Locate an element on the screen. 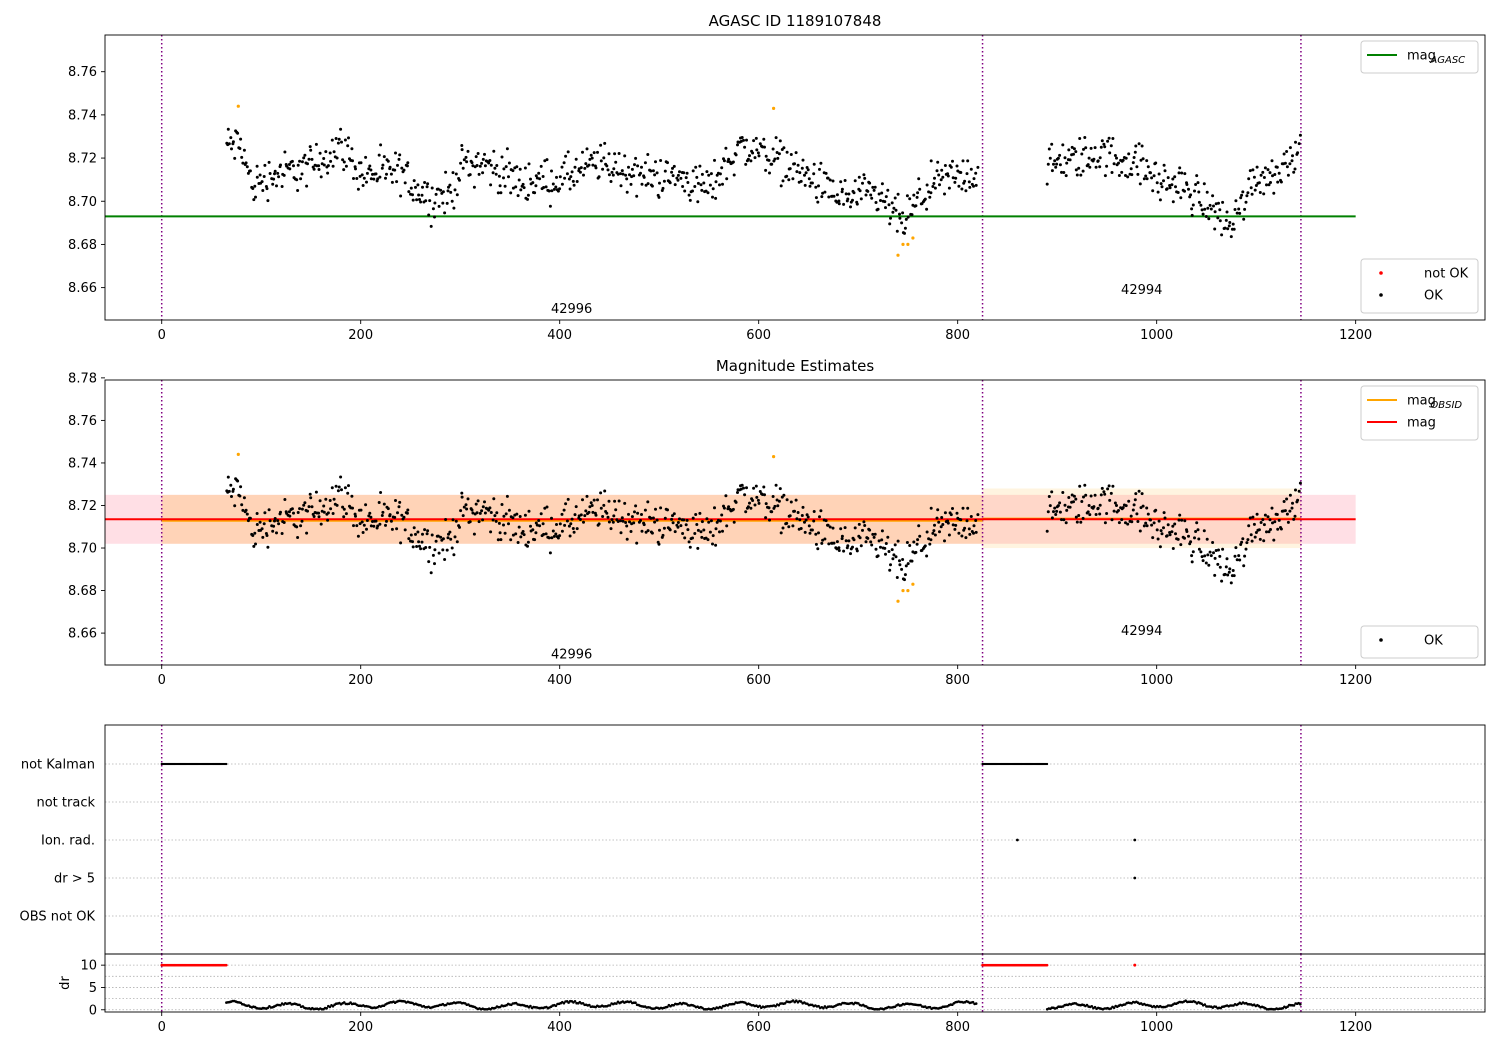 This screenshot has width=1500, height=1050. x-tick-label: 1000 is located at coordinates (1156, 335).